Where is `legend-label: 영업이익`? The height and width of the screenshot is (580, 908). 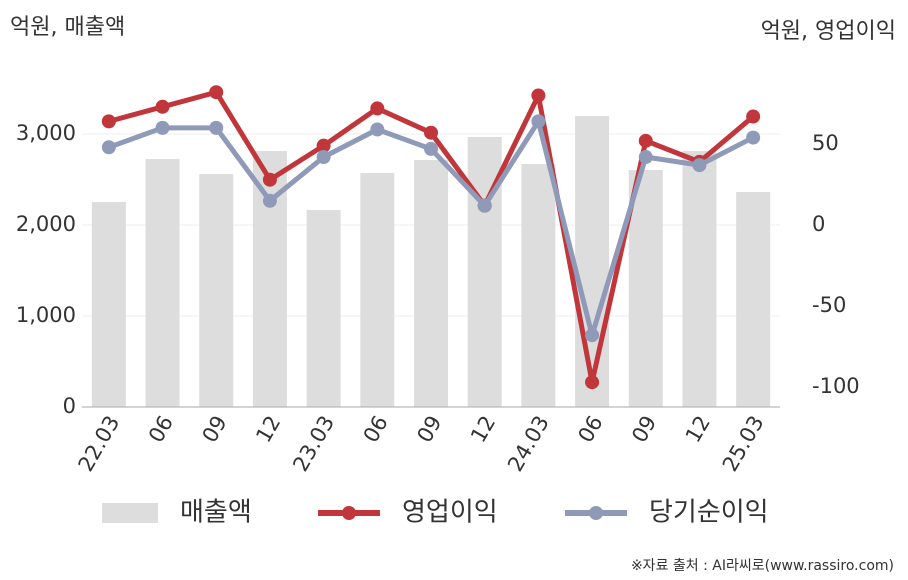
legend-label: 영업이익 is located at coordinates (450, 513).